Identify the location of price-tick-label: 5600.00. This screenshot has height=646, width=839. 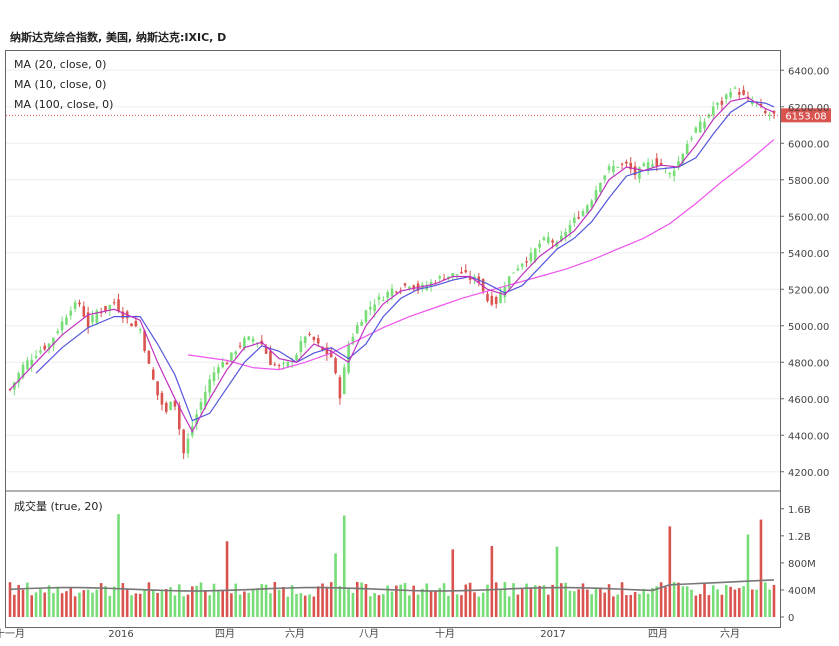
(808, 217).